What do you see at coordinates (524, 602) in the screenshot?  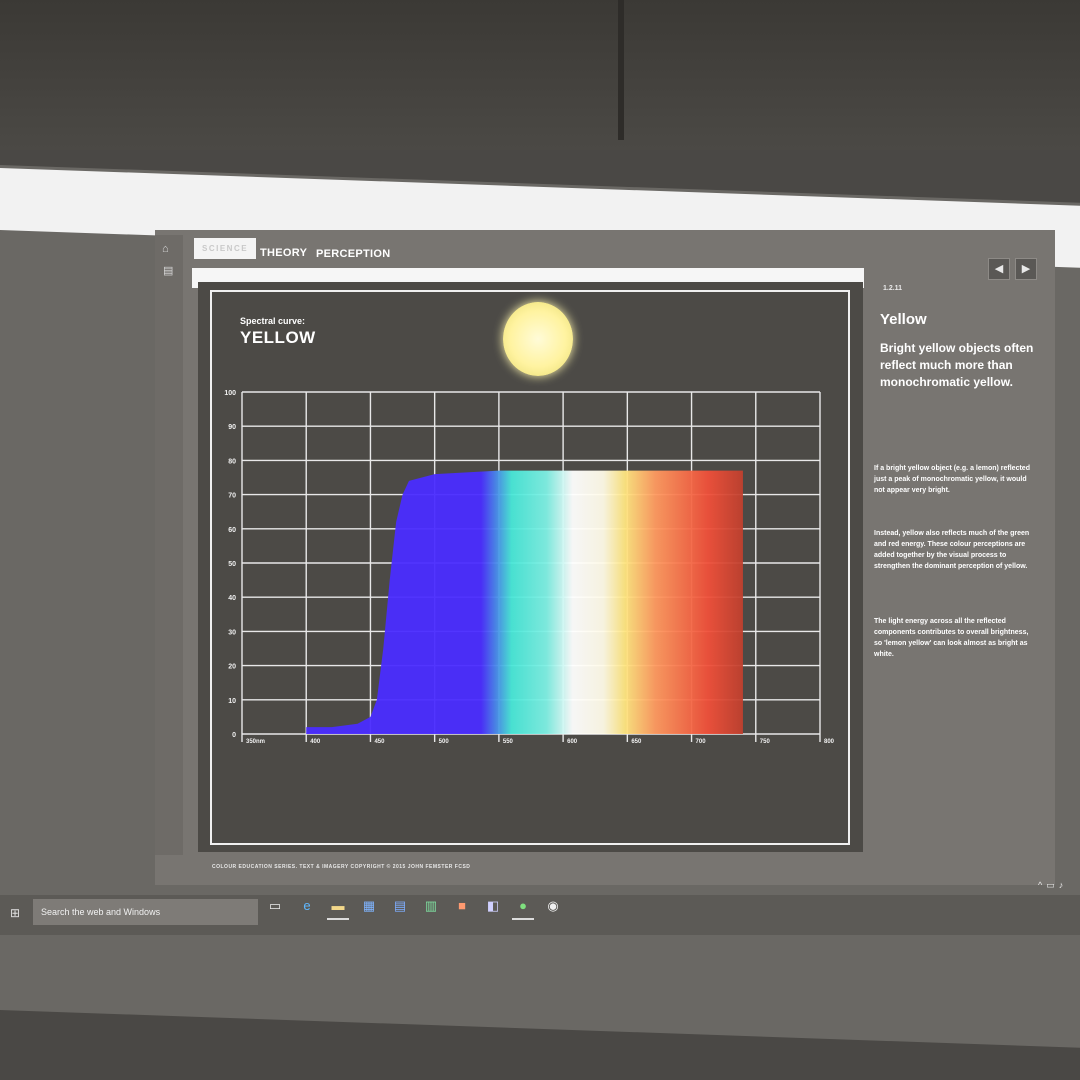 I see `spectral-area` at bounding box center [524, 602].